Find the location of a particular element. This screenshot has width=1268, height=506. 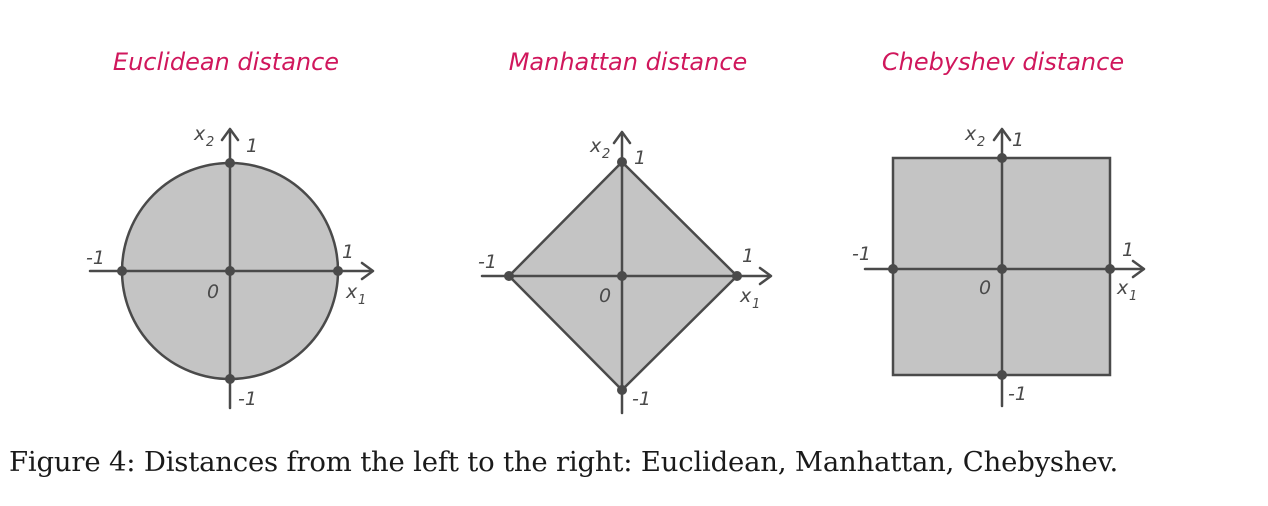

manhattan-point-bottom is located at coordinates (622, 390).